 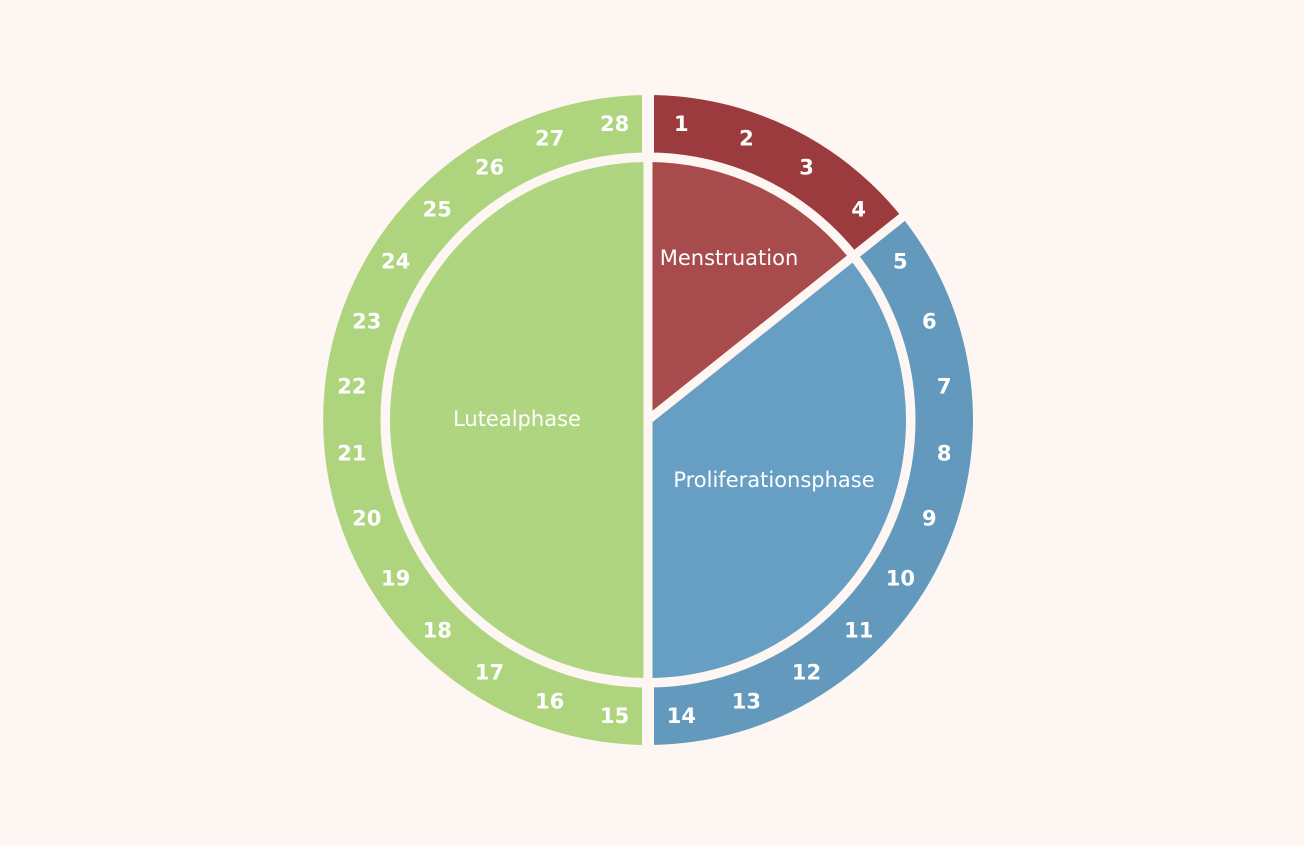 What do you see at coordinates (806, 168) in the screenshot?
I see `day-label-3: 3` at bounding box center [806, 168].